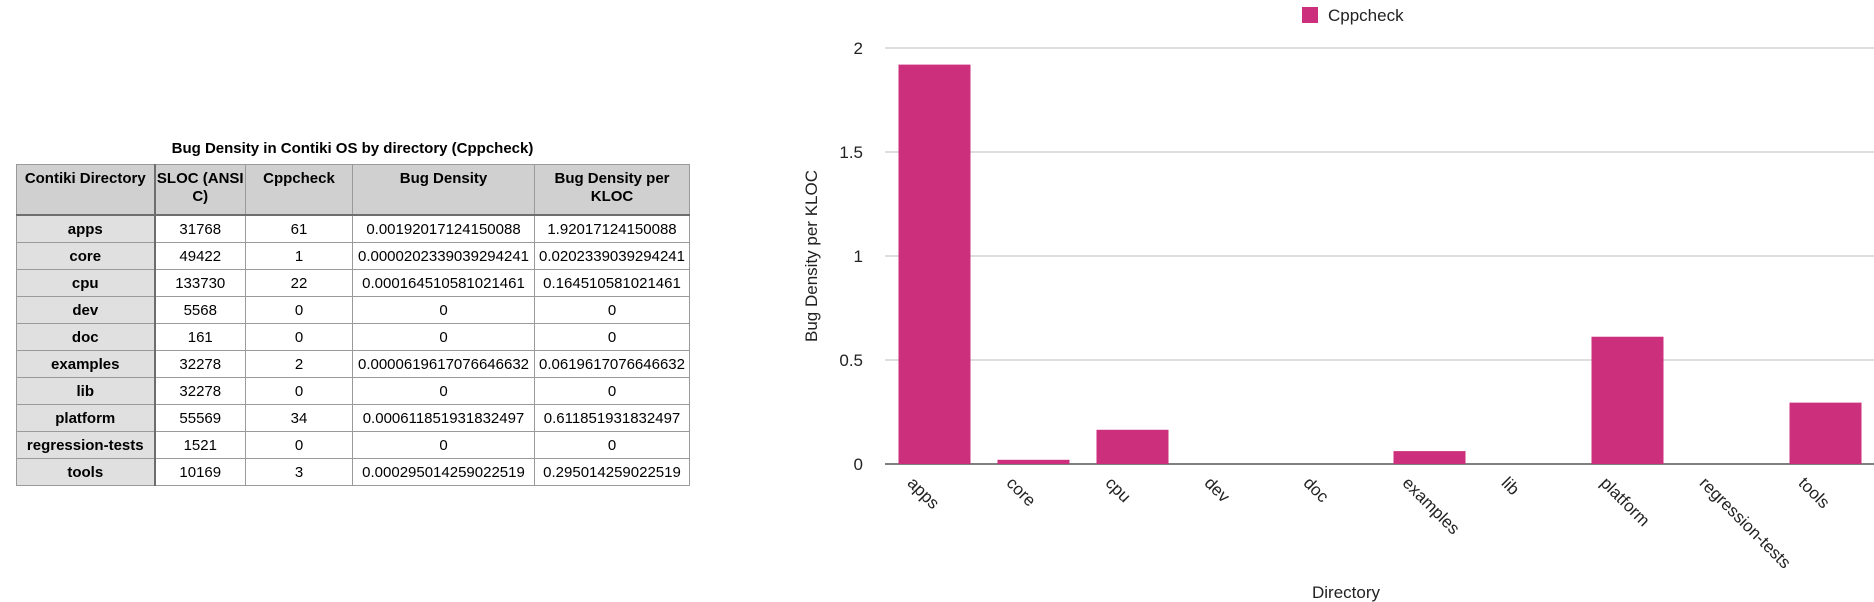 The height and width of the screenshot is (602, 1874). What do you see at coordinates (811, 256) in the screenshot?
I see `y-axis-title: Bug Density per KLOC` at bounding box center [811, 256].